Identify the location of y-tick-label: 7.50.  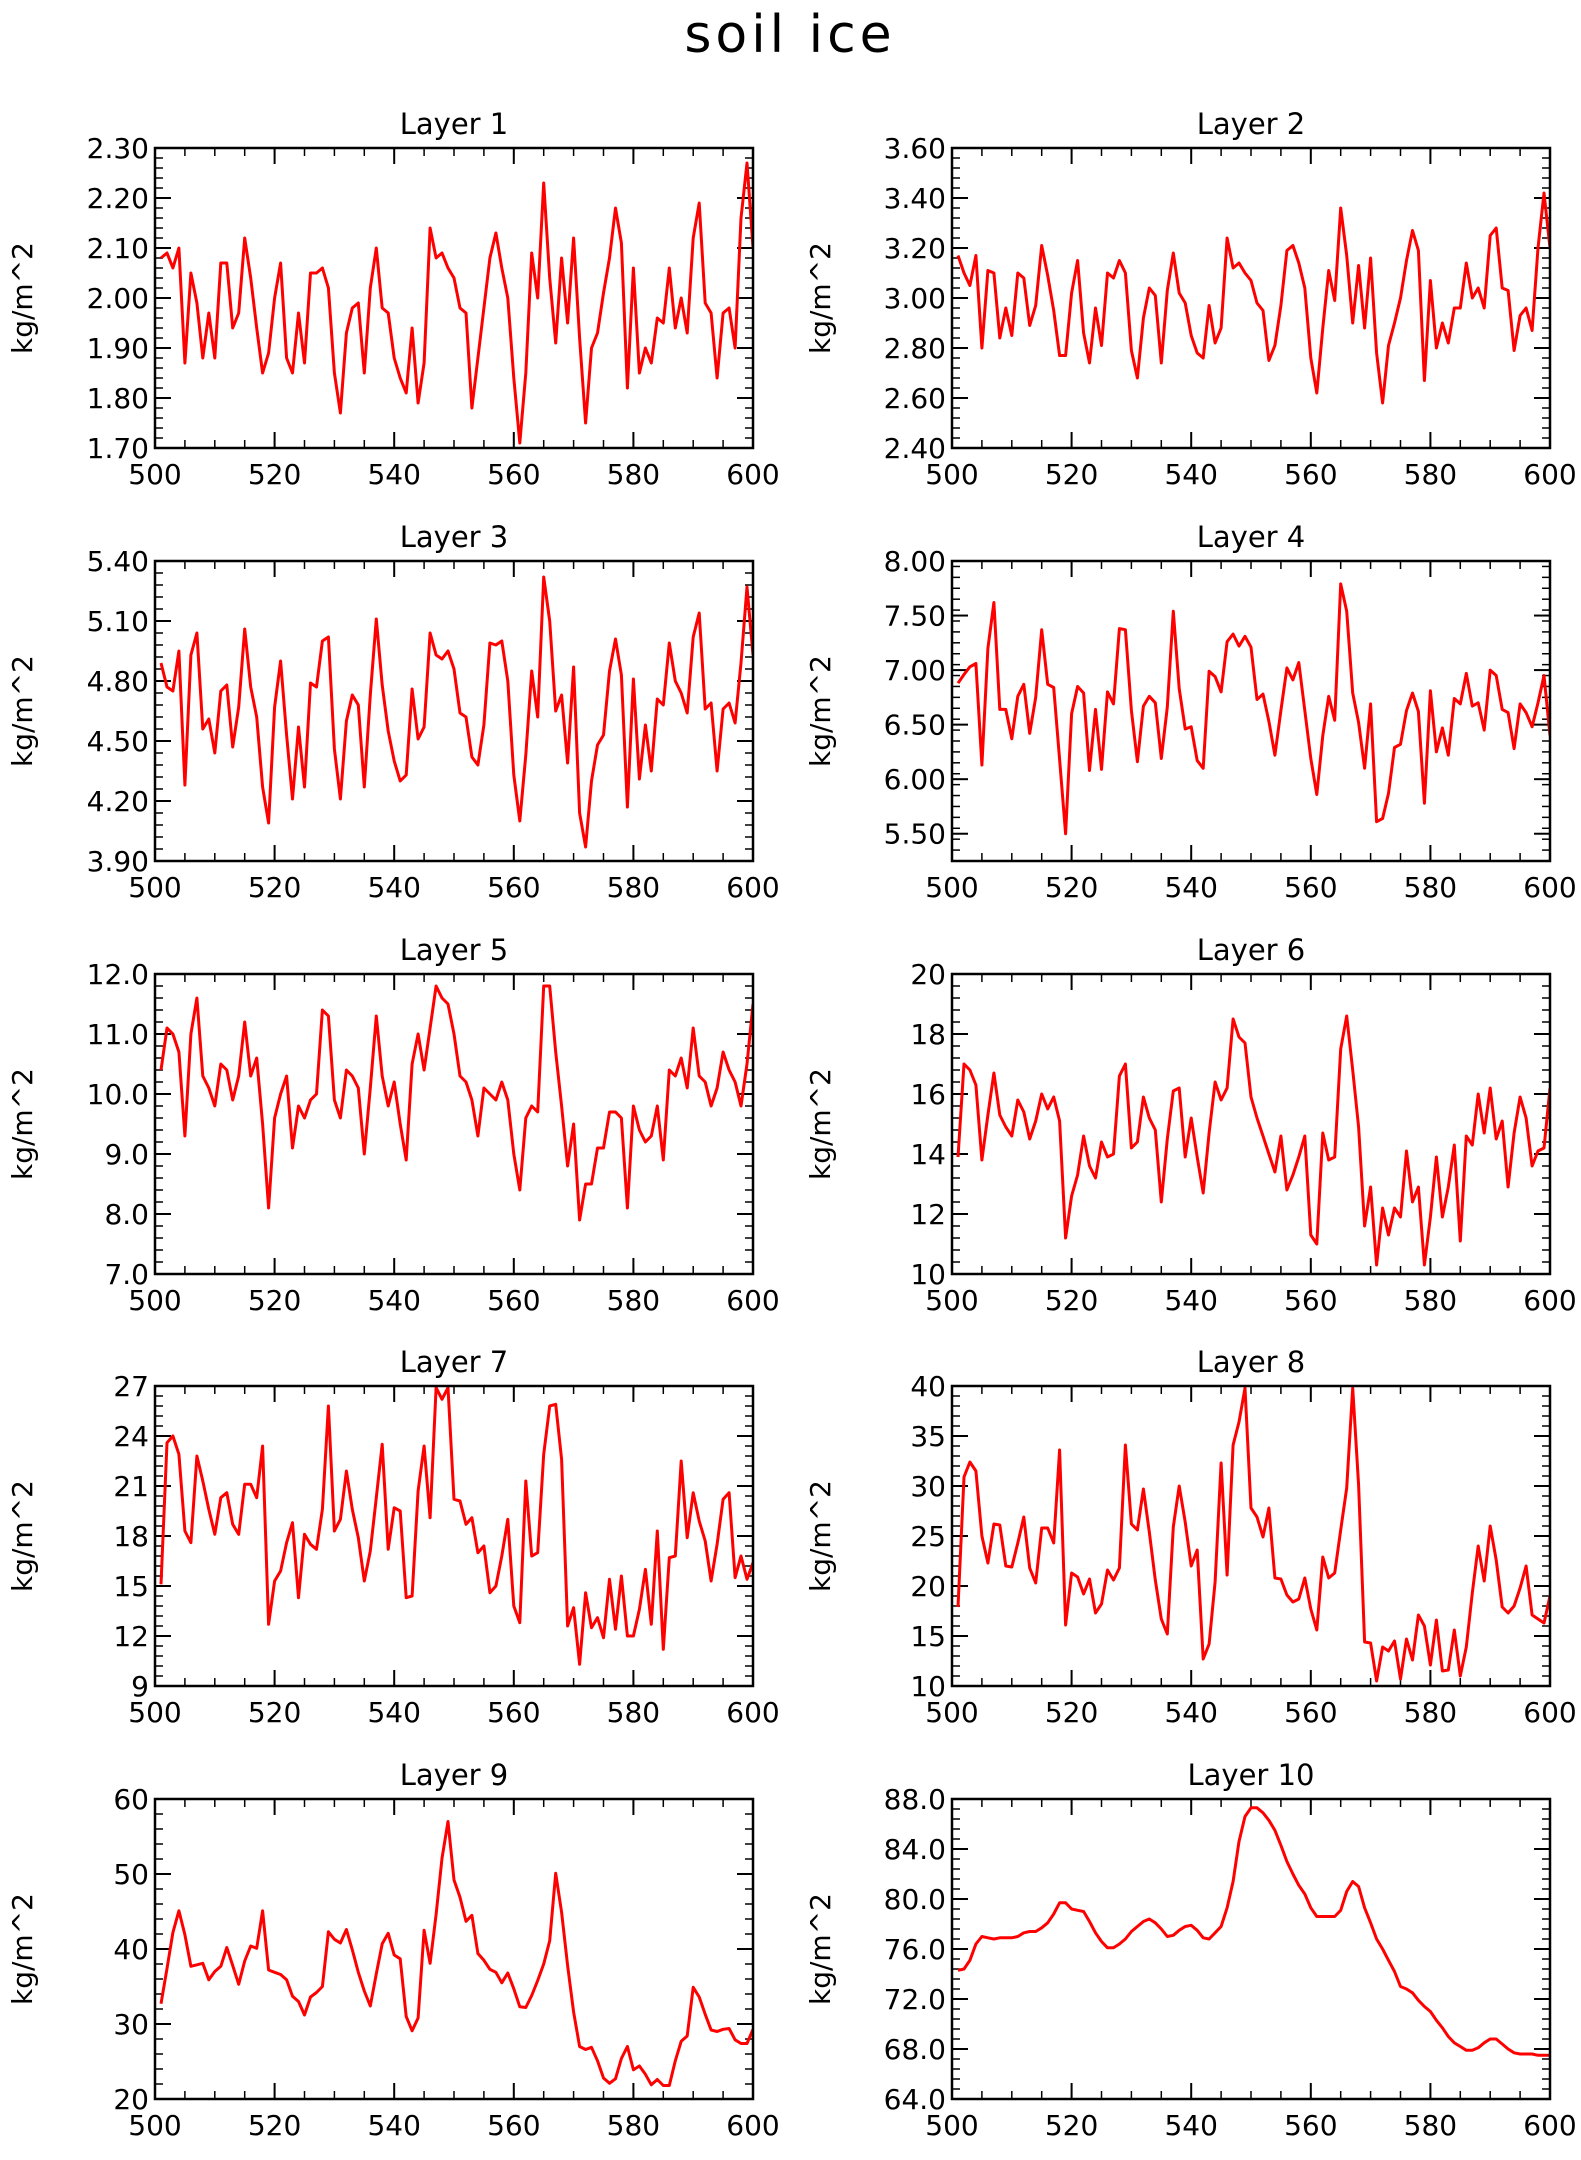
(915, 616).